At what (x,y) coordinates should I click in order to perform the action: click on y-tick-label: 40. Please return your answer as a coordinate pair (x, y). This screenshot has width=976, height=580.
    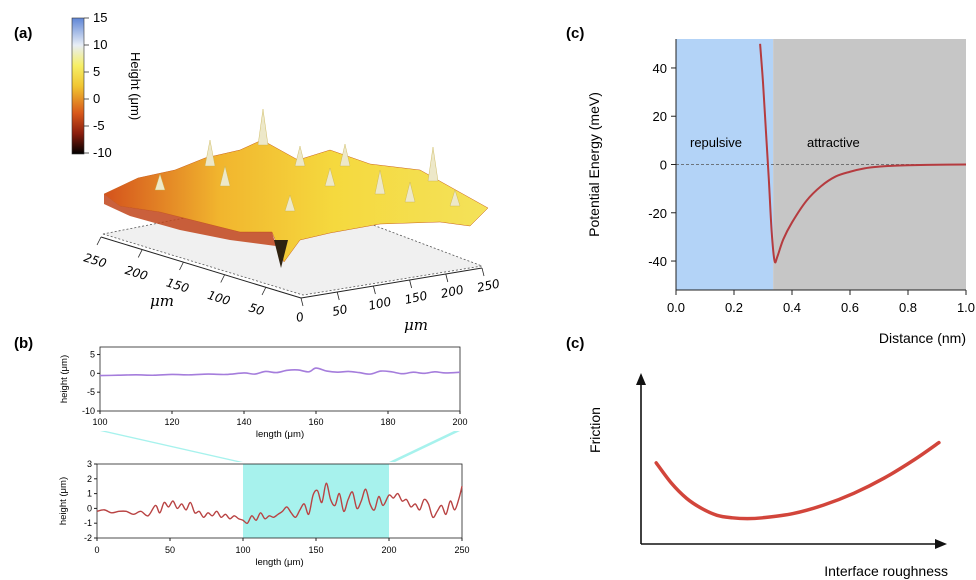
    Looking at the image, I should click on (660, 68).